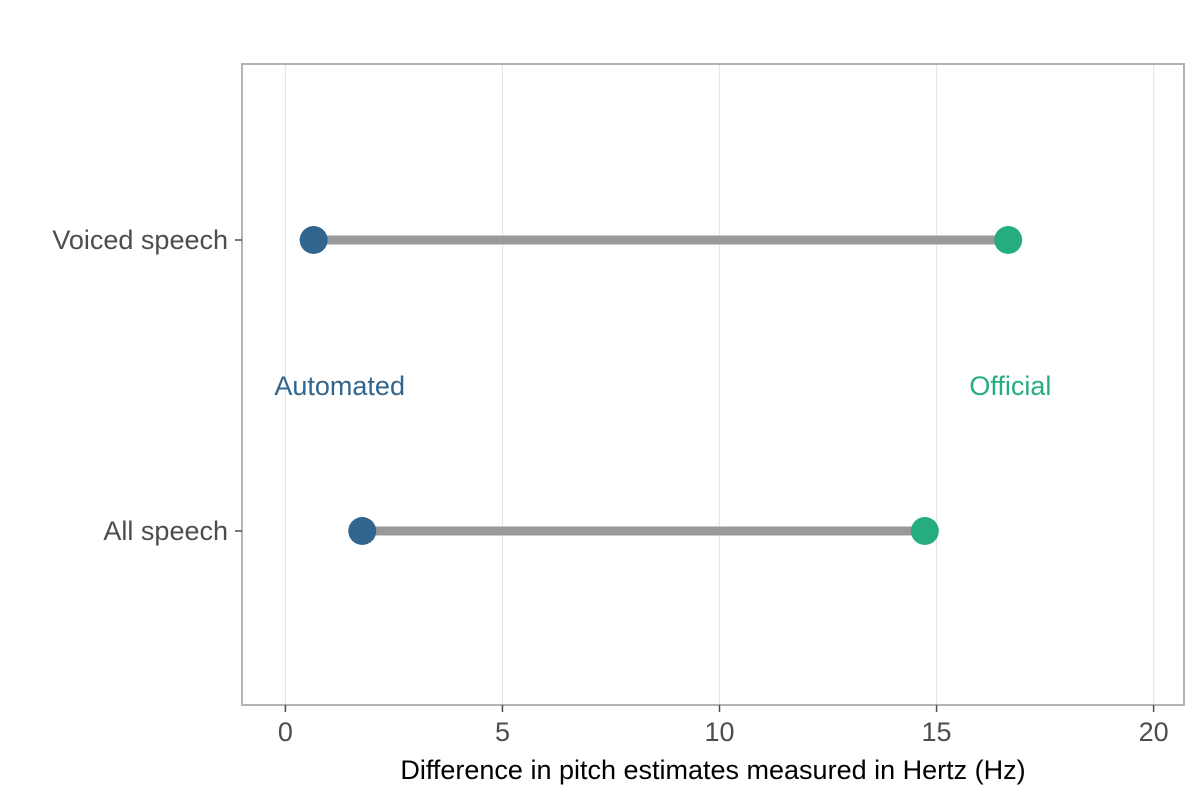 This screenshot has width=1200, height=800. What do you see at coordinates (339, 386) in the screenshot?
I see `annotation-automated: Automated` at bounding box center [339, 386].